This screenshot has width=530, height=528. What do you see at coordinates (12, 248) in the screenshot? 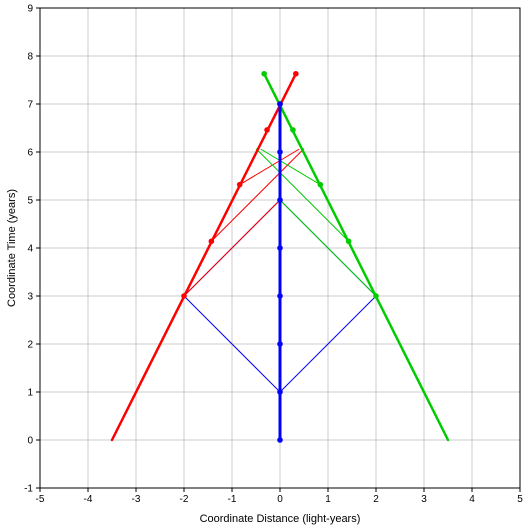
I see `y-axis-title: Coordinate Time (years)` at bounding box center [12, 248].